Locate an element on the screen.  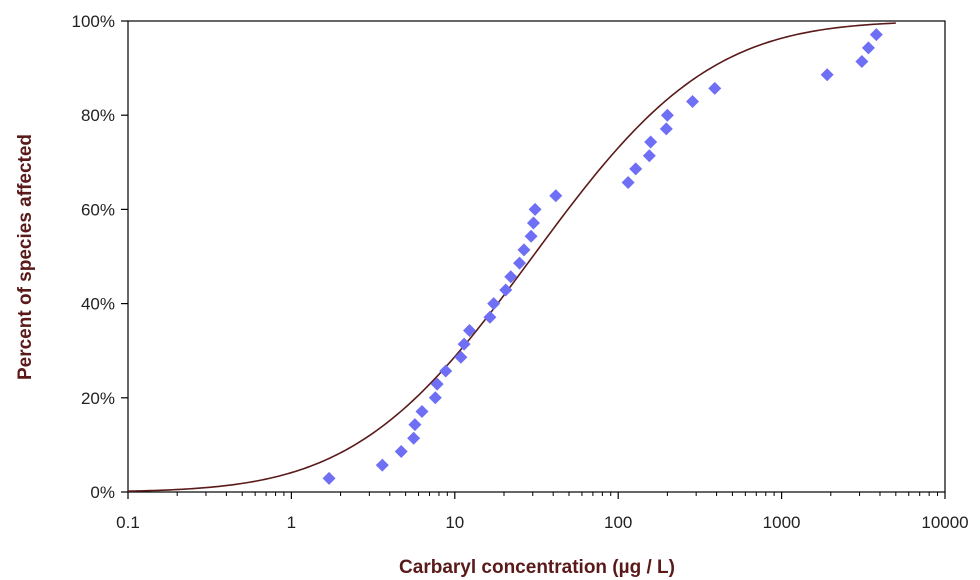
y-tick-label: 80% is located at coordinates (98, 115).